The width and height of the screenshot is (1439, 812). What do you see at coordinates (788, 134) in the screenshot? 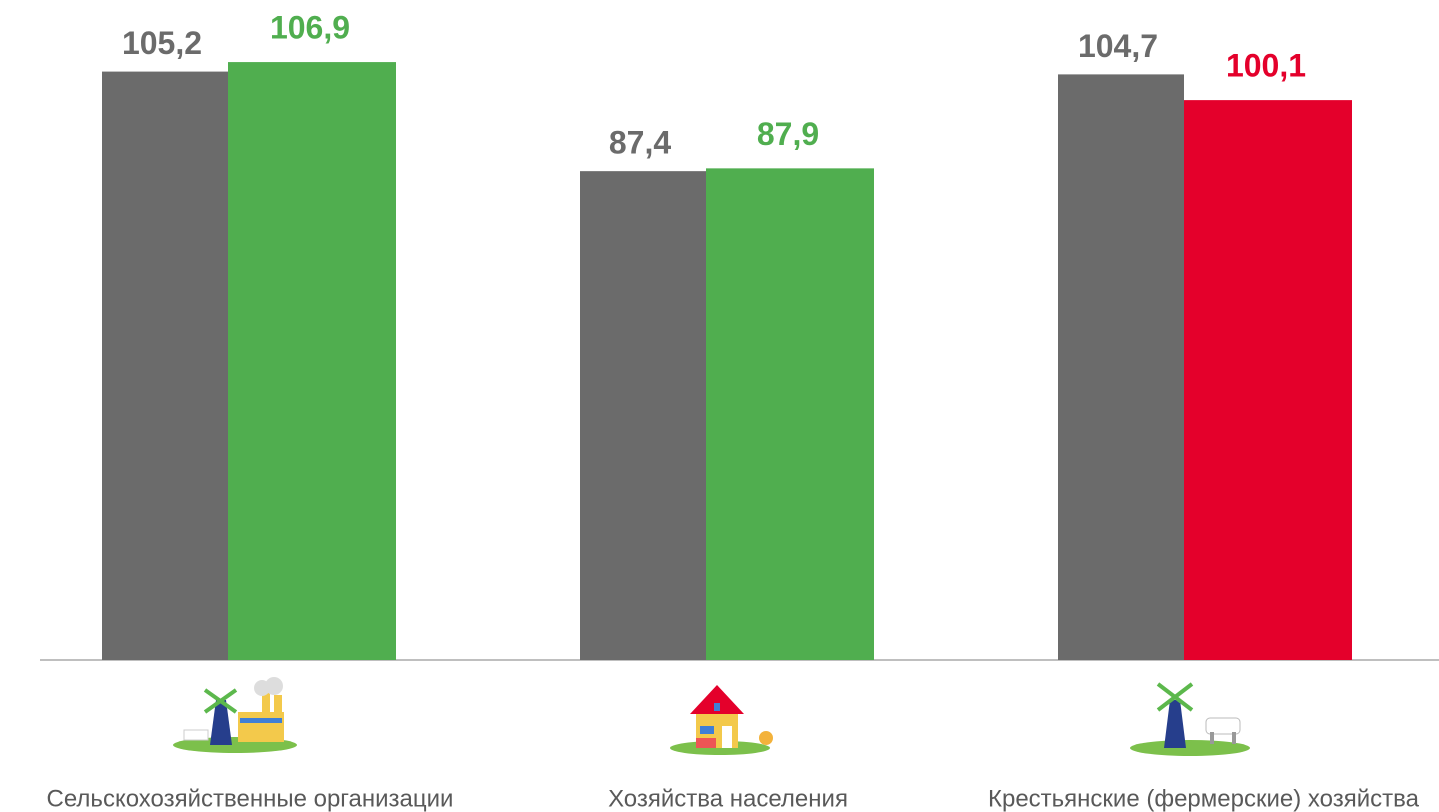
I see `data-label: 87,9` at bounding box center [788, 134].